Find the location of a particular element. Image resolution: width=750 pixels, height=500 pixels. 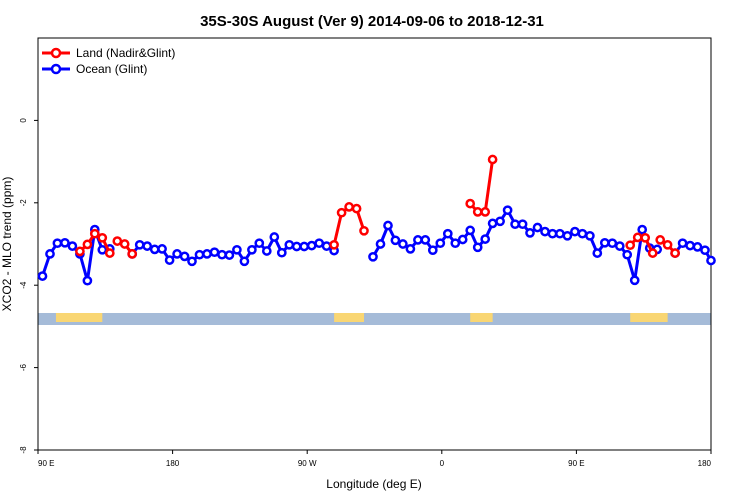

legend: Land (Nadir&Glint) Ocean (Glint) is located at coordinates (108, 61).